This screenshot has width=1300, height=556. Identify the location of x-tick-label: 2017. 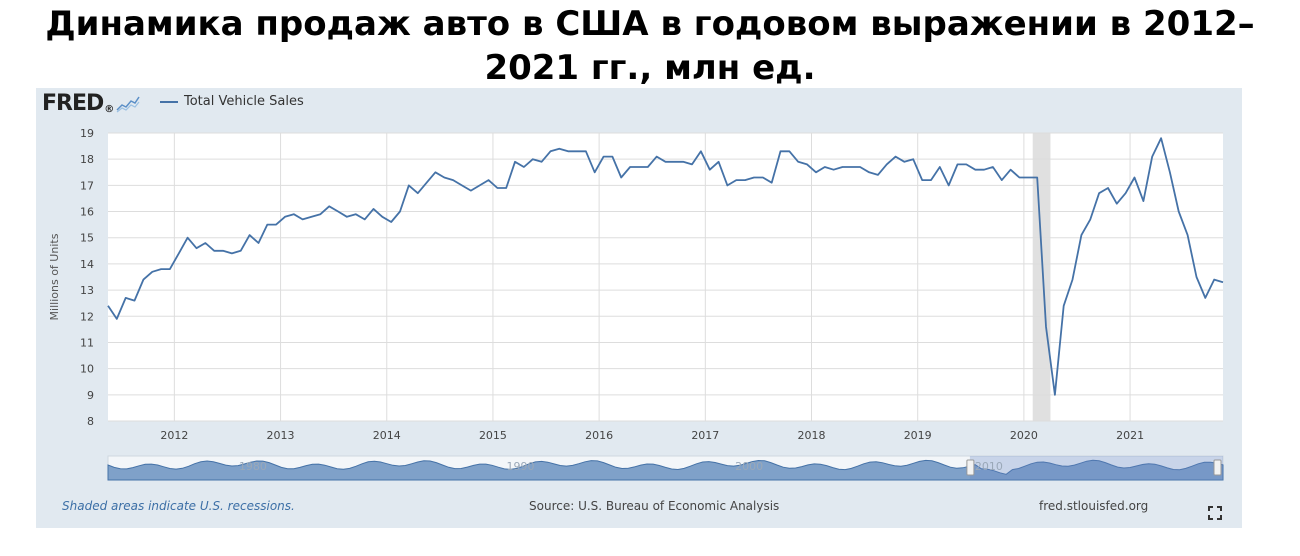
(705, 435).